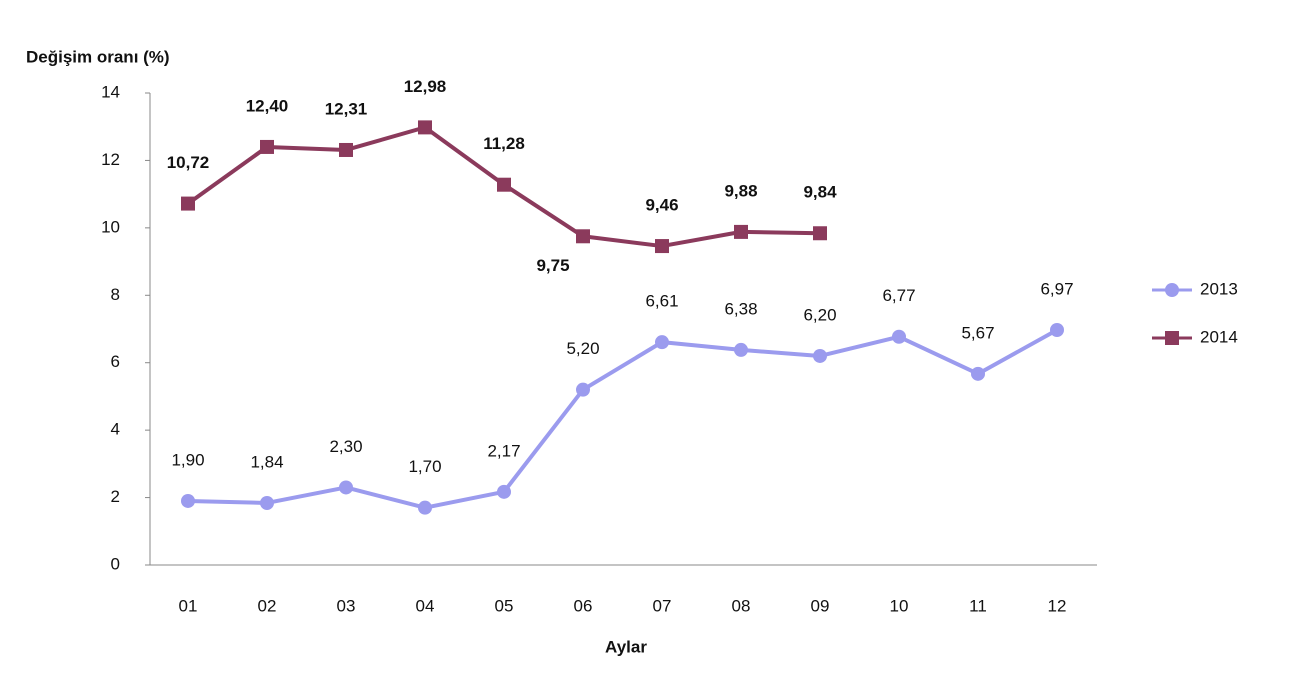  What do you see at coordinates (425, 86) in the screenshot?
I see `data-label: 12,98` at bounding box center [425, 86].